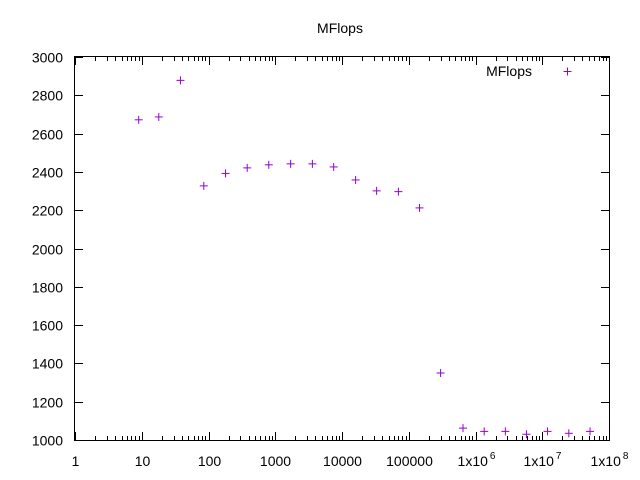 The width and height of the screenshot is (640, 480). I want to click on y-tick-label: 3000, so click(47, 58).